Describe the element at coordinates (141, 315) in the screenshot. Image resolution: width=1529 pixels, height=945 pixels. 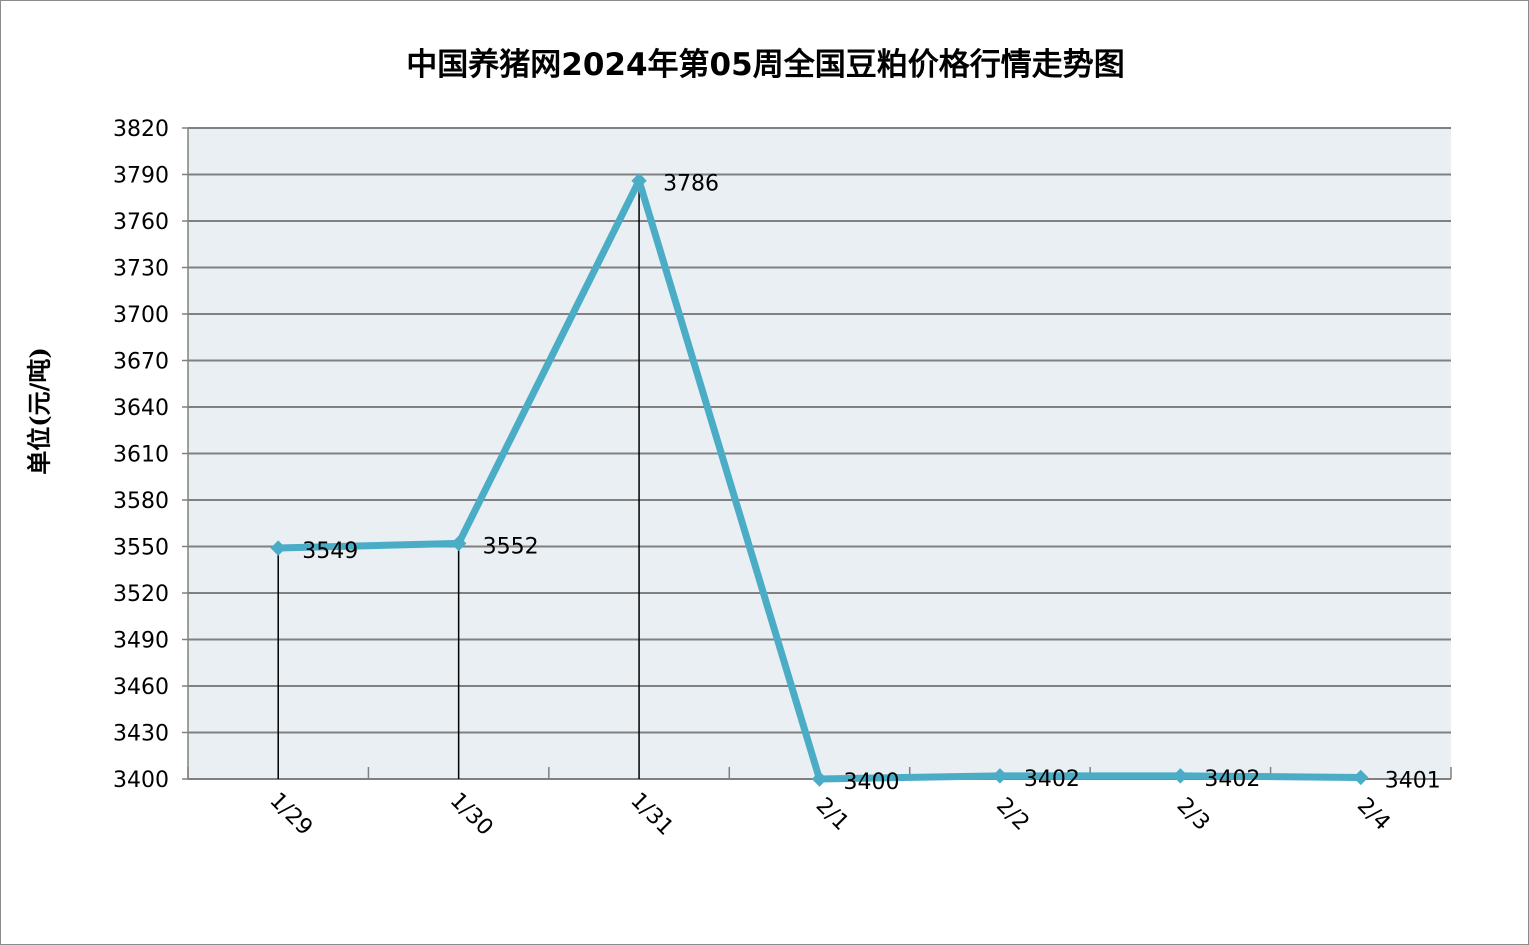
I see `y-tick-label: 3700` at that location.